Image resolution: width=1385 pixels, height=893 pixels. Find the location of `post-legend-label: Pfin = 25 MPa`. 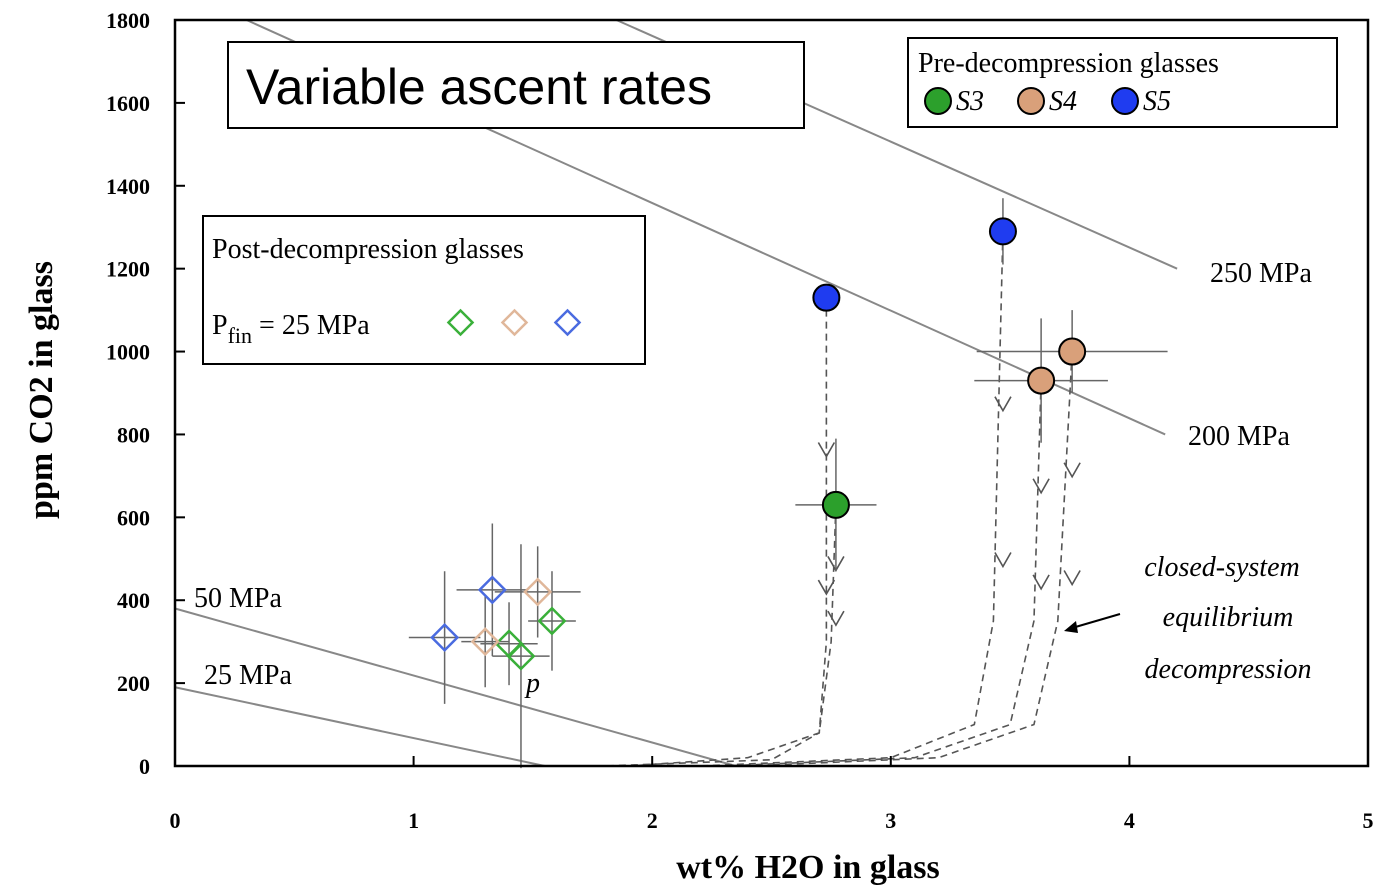

post-legend-label: Pfin = 25 MPa is located at coordinates (291, 329).